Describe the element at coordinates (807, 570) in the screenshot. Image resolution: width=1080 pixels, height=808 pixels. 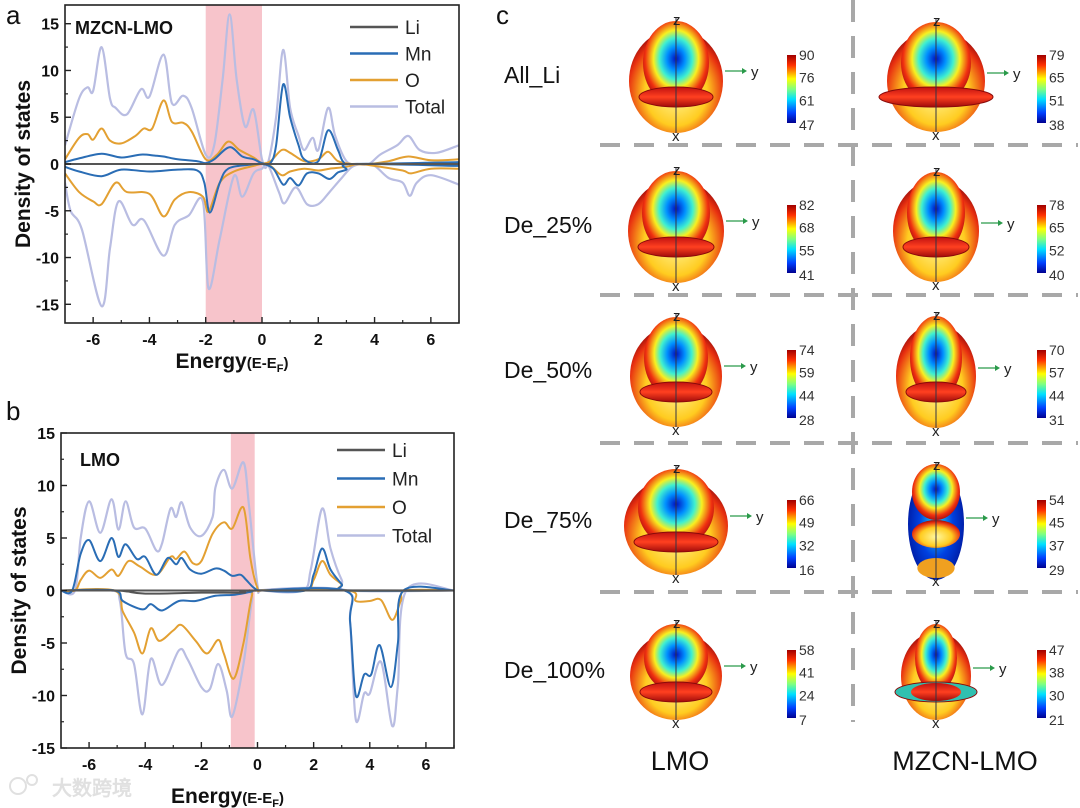
I see `colorbar-tick-label: 16` at that location.